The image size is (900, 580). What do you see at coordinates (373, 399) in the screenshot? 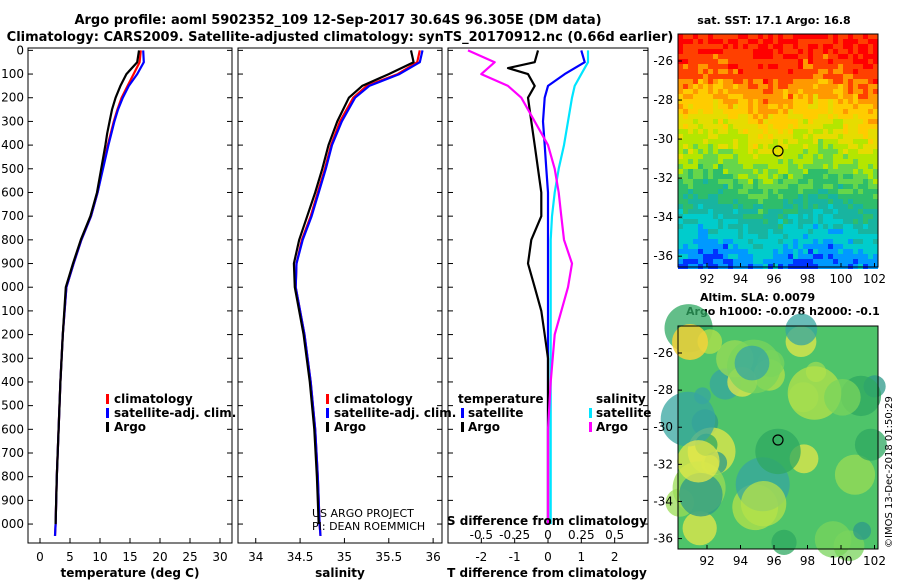
I see `sal-legend-climatology-label: climatology` at bounding box center [373, 399].